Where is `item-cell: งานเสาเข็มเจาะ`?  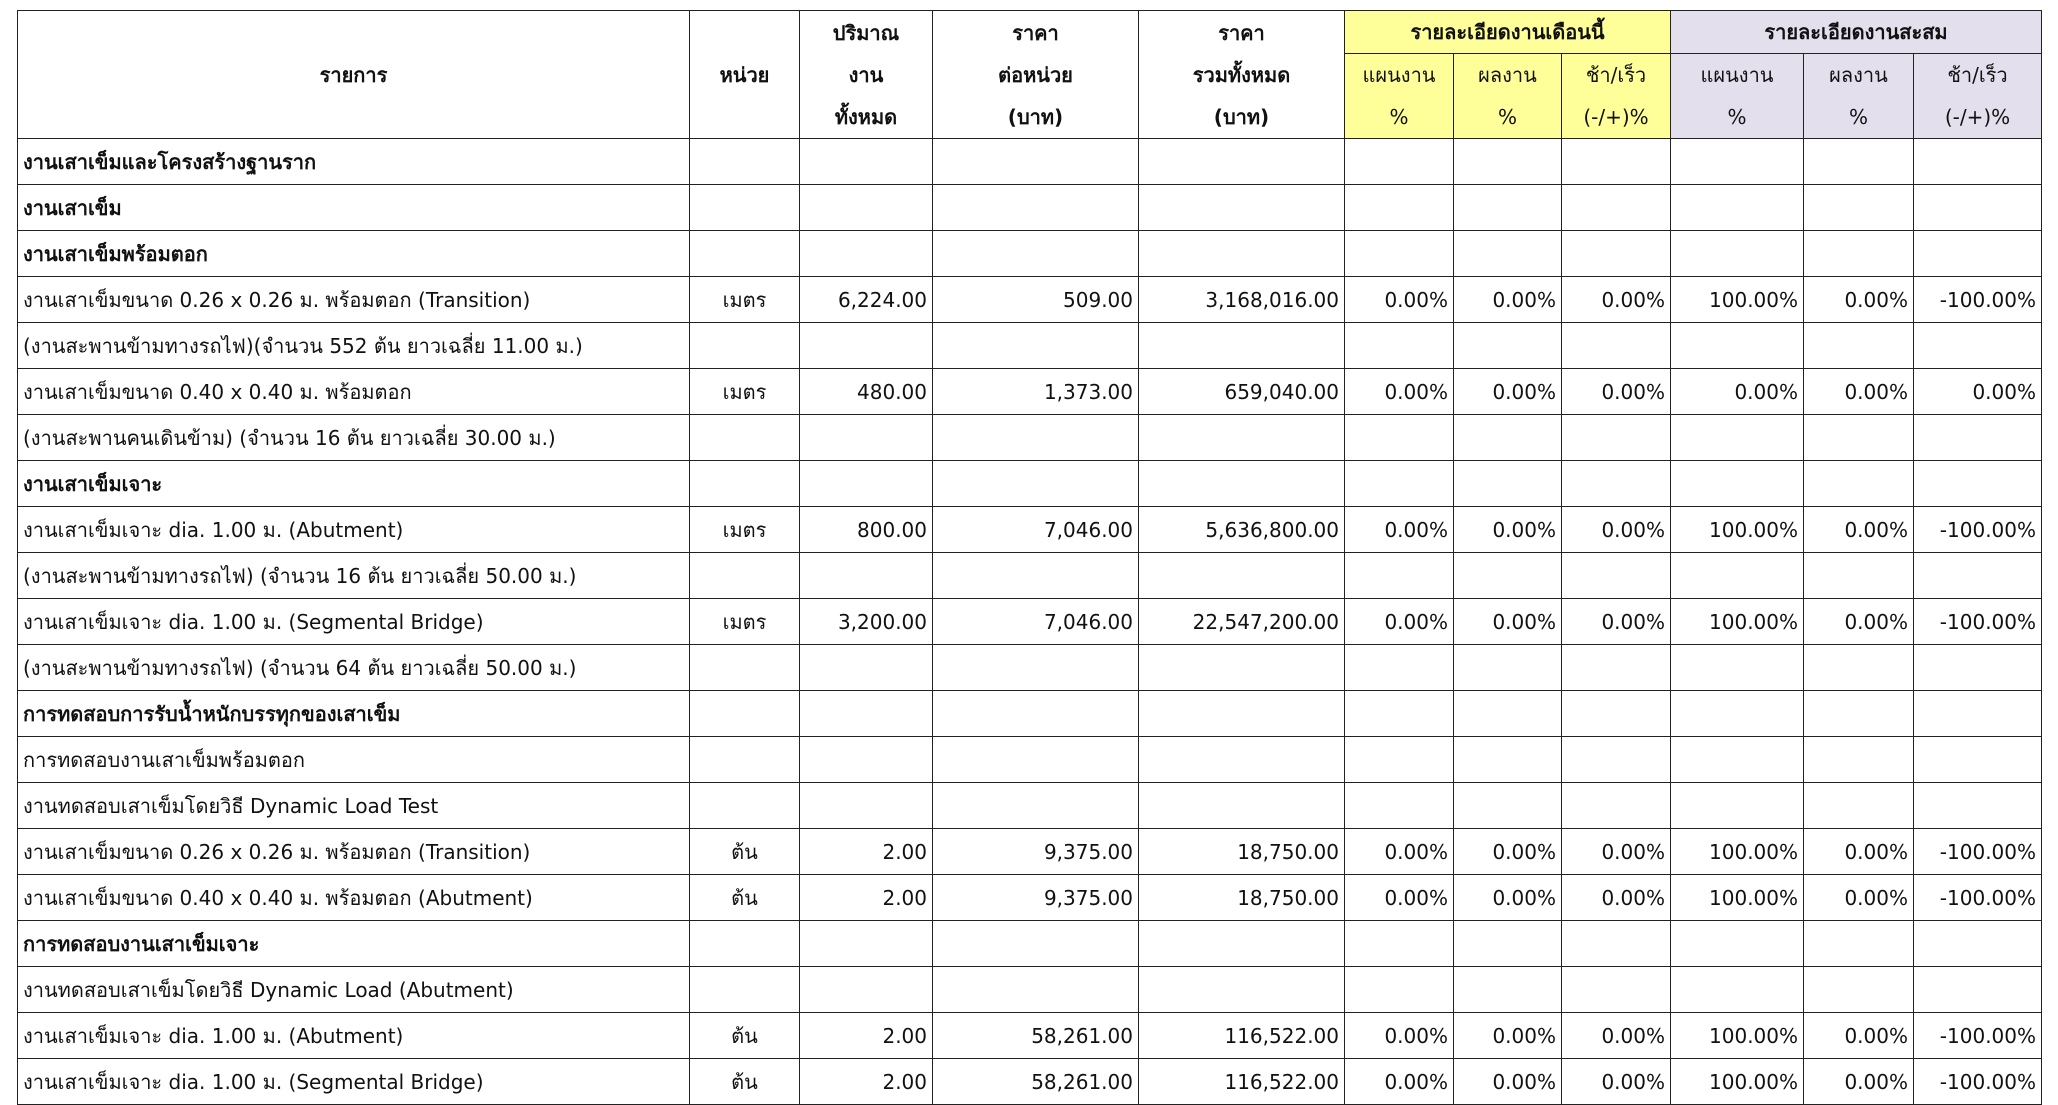
item-cell: งานเสาเข็มเจาะ is located at coordinates (353, 483).